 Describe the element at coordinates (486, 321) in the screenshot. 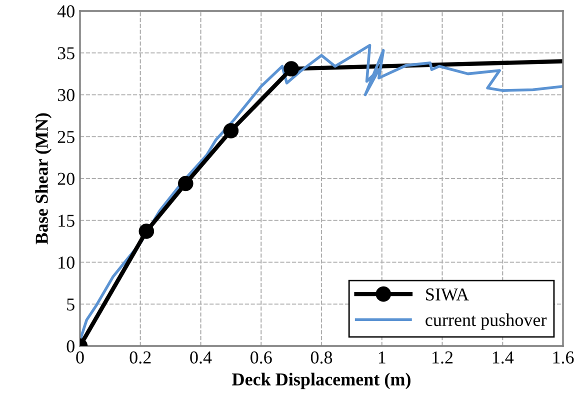

I see `legend-label: current pushover` at that location.